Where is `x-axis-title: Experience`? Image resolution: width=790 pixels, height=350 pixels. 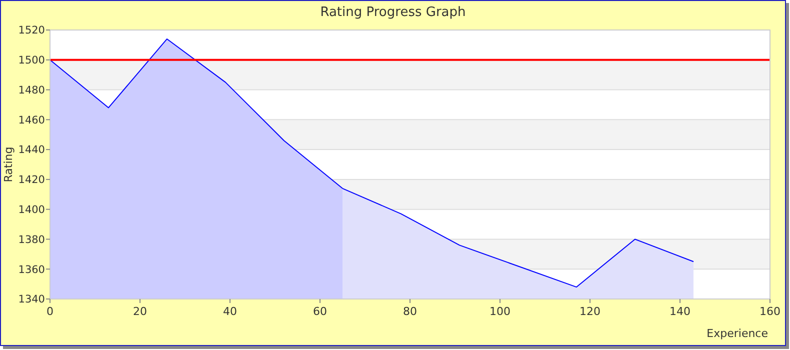 x-axis-title: Experience is located at coordinates (737, 333).